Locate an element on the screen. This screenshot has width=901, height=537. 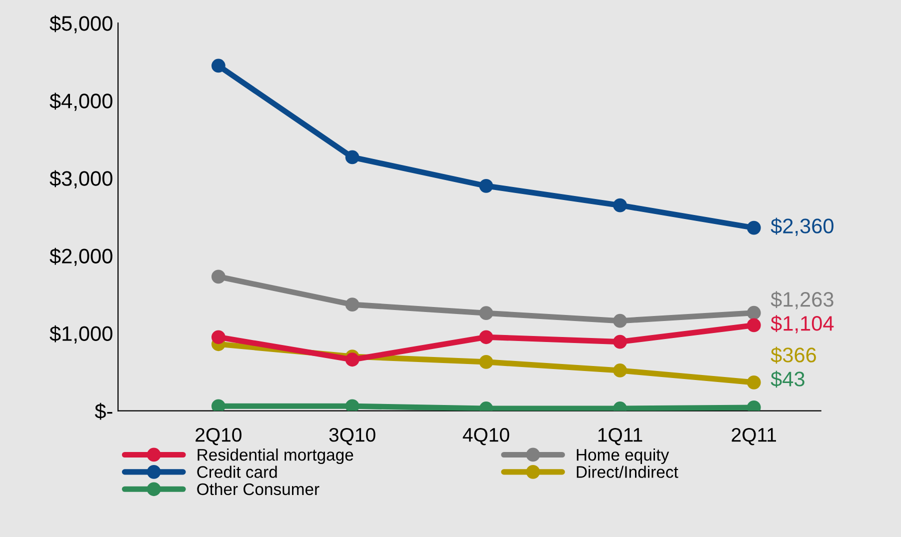
y-tick-label: $3,000 is located at coordinates (81, 179).